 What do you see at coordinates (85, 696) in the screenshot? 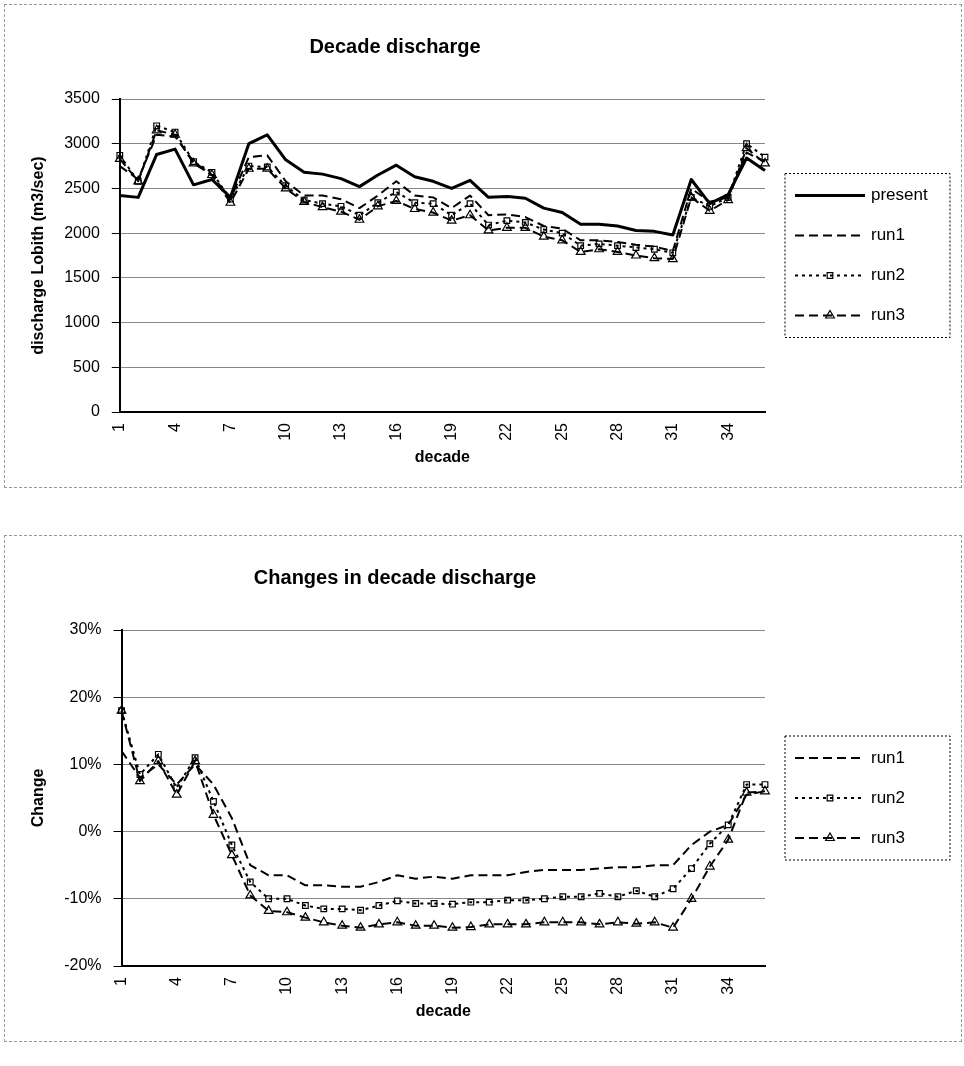
I see `y-tick-label: 20%` at bounding box center [85, 696].